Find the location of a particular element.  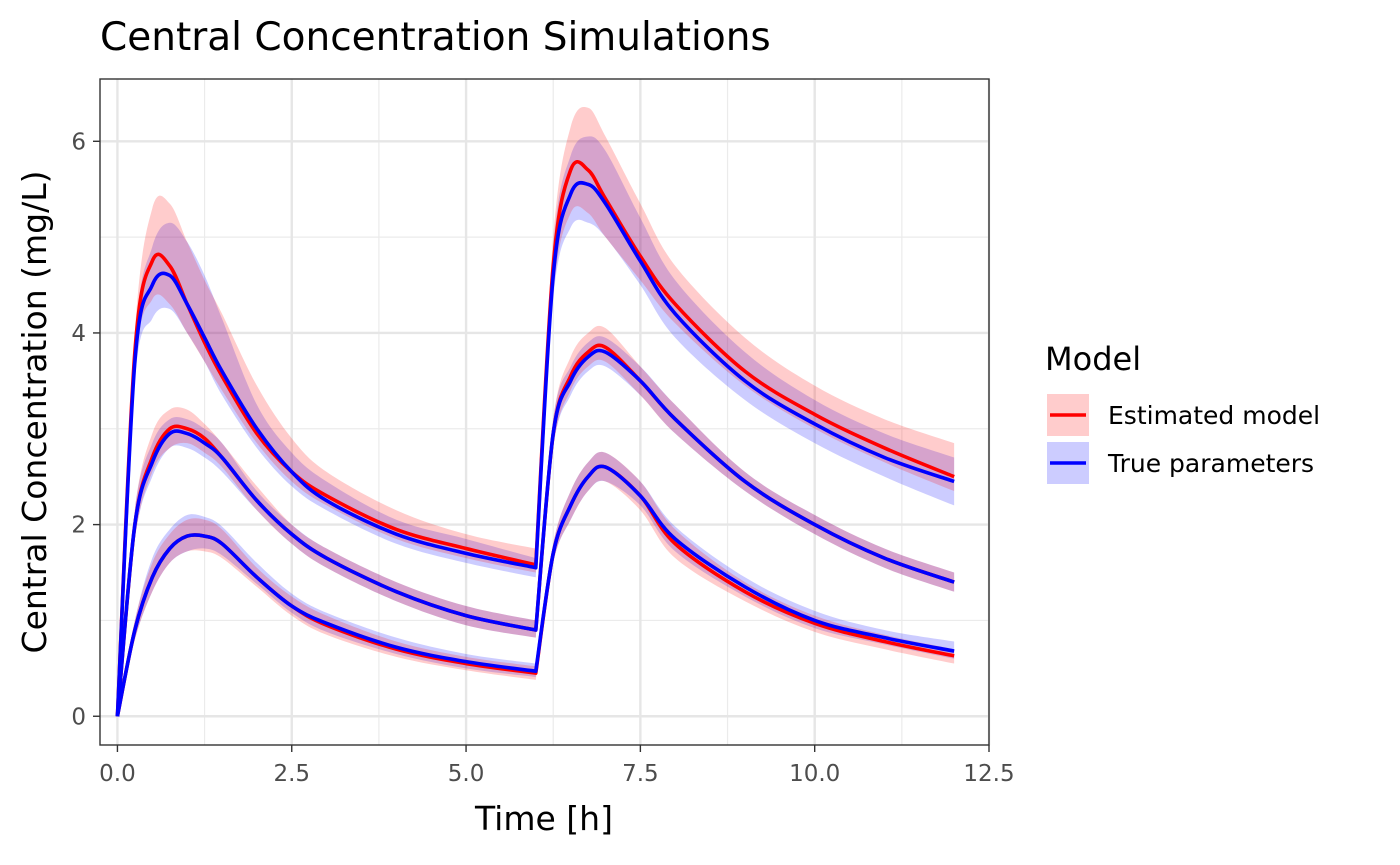

x-axis: 0.0 2.5 5.0 7.5 10.0 12.5 is located at coordinates (557, 766).